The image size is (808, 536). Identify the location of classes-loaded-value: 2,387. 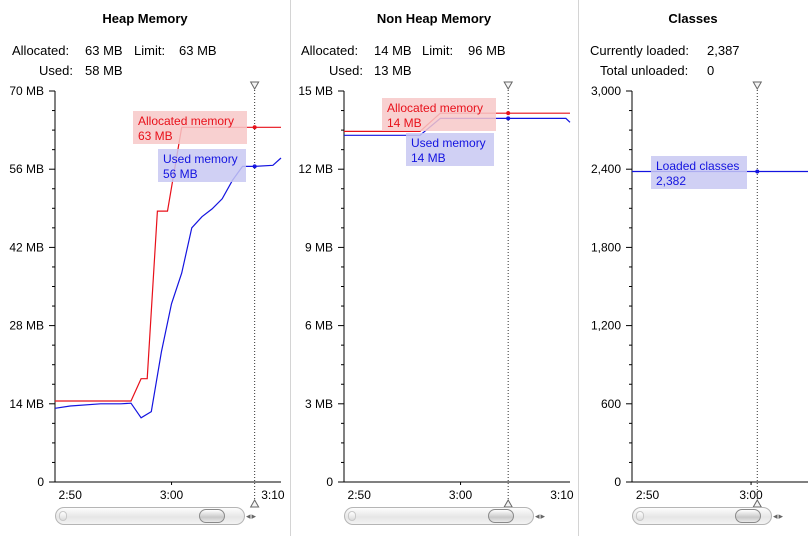
(723, 50).